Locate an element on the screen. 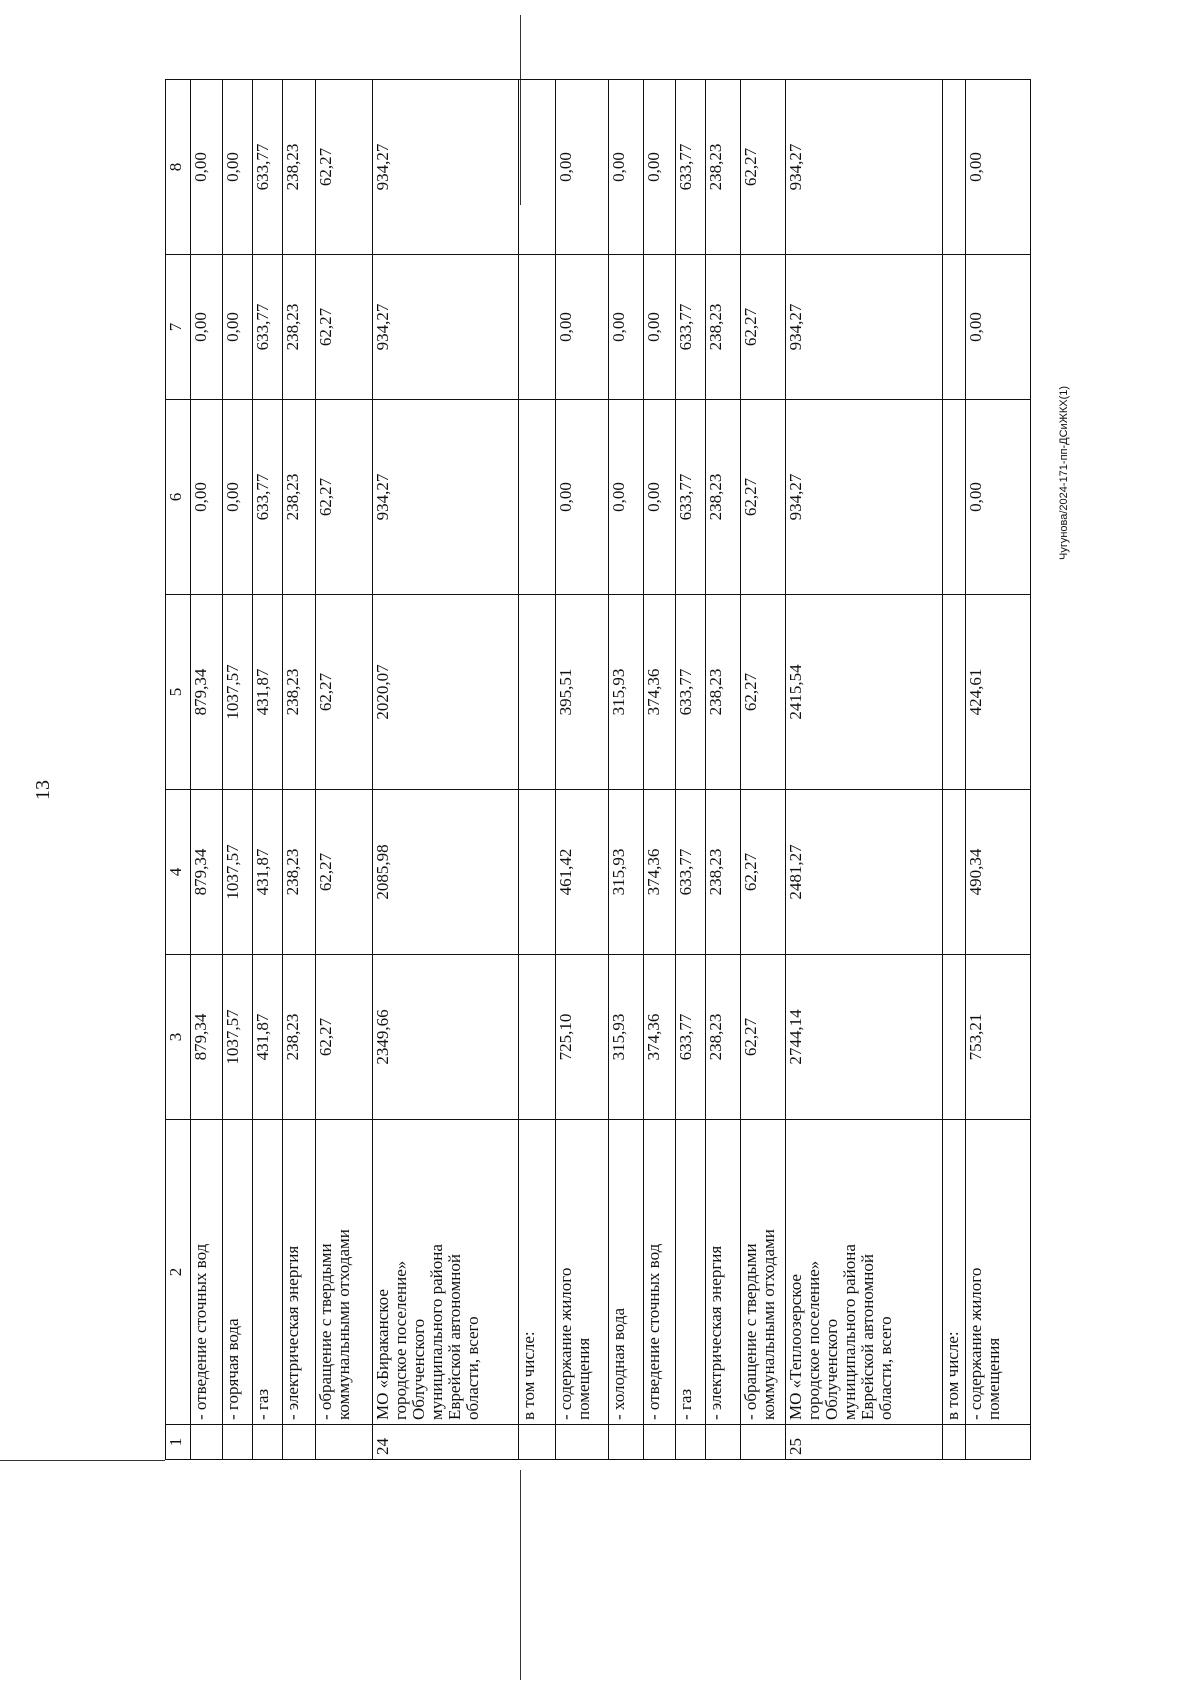 Image resolution: width=1200 pixels, height=1697 pixels. value-cell: 2085,98 is located at coordinates (445, 872).